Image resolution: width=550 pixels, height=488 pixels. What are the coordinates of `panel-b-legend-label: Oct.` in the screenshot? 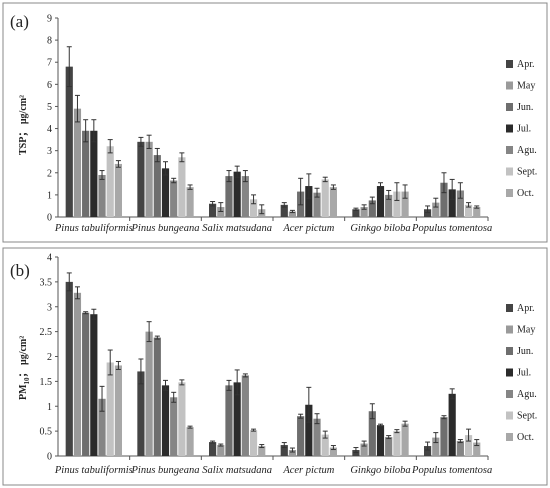 It's located at (525, 437).